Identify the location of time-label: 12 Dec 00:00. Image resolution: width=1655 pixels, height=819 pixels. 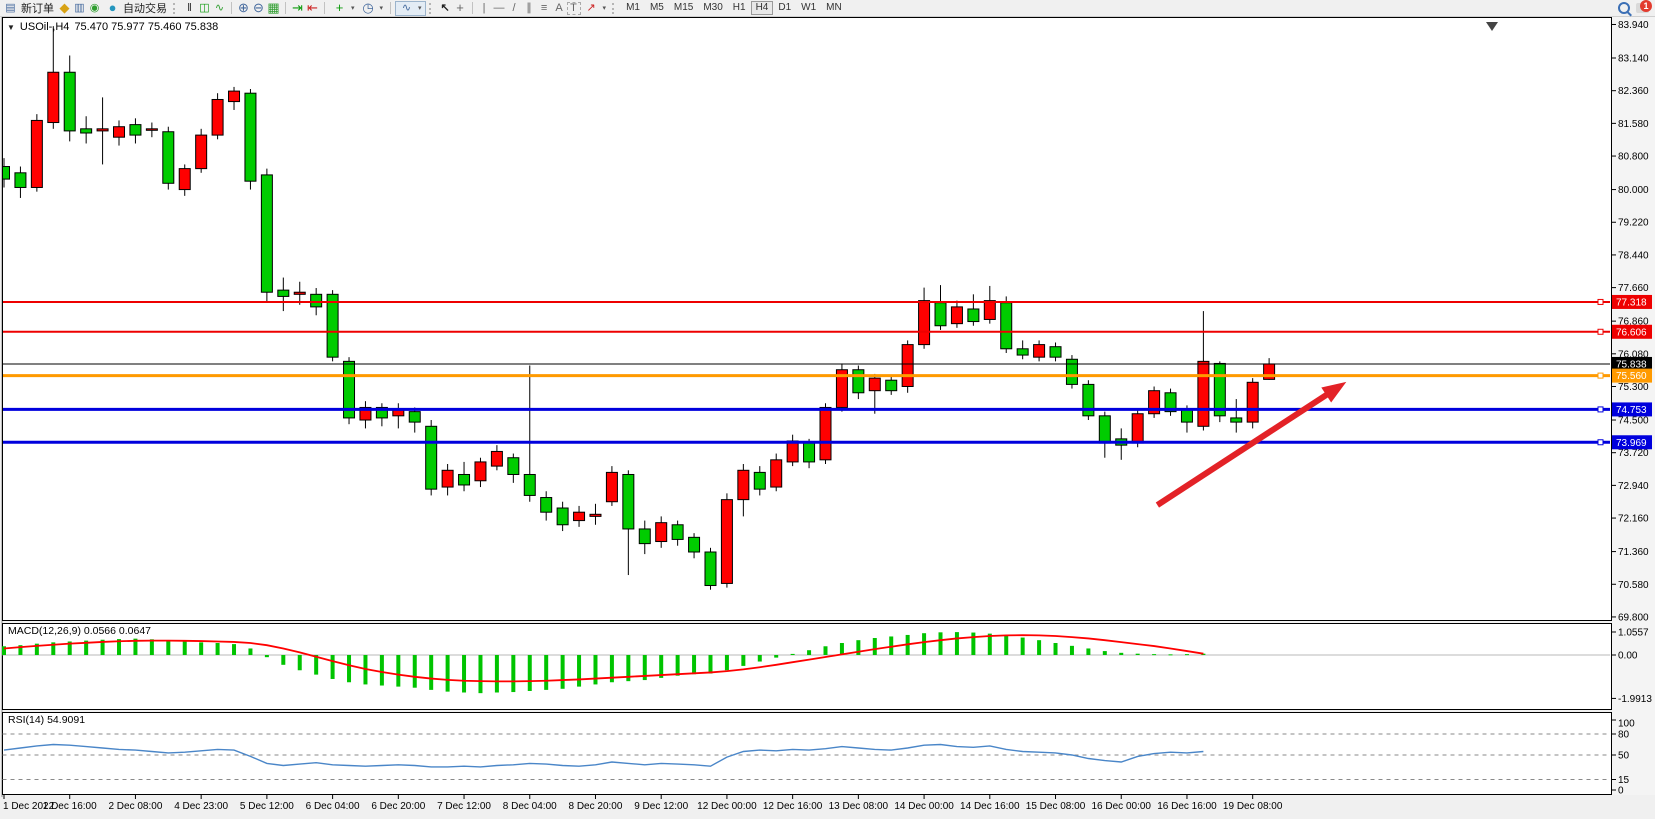
(727, 806).